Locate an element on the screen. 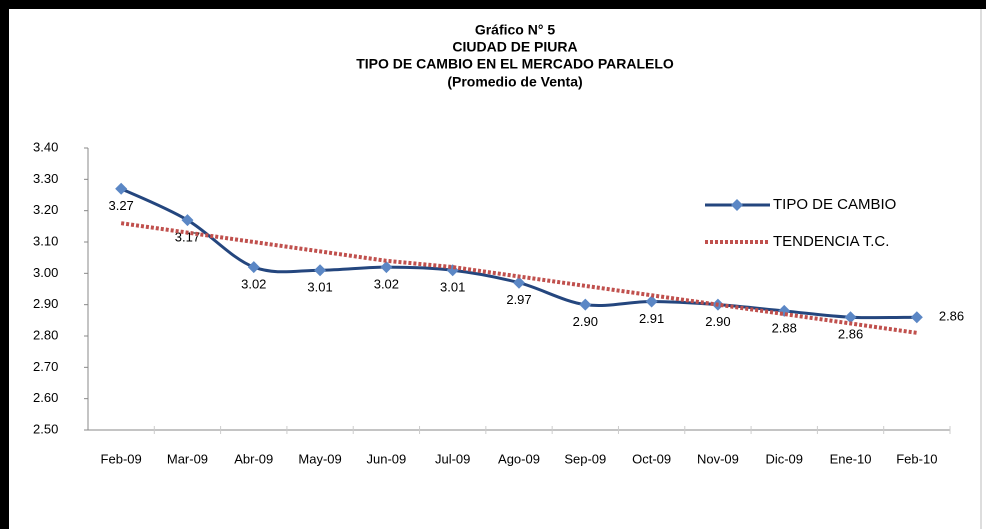 The height and width of the screenshot is (529, 986). y-tick-label: 3.20 is located at coordinates (45, 209).